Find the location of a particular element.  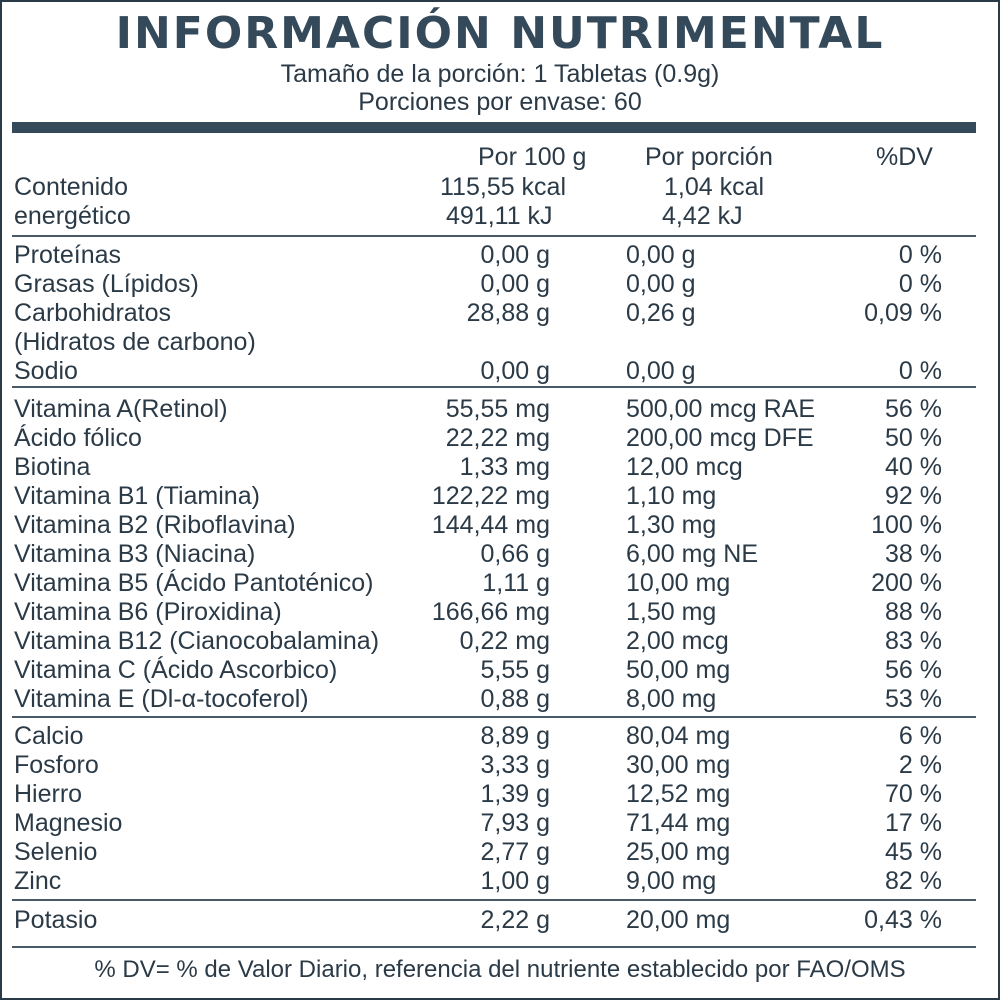

nutrient-name: Carbohidratos is located at coordinates (93, 313).